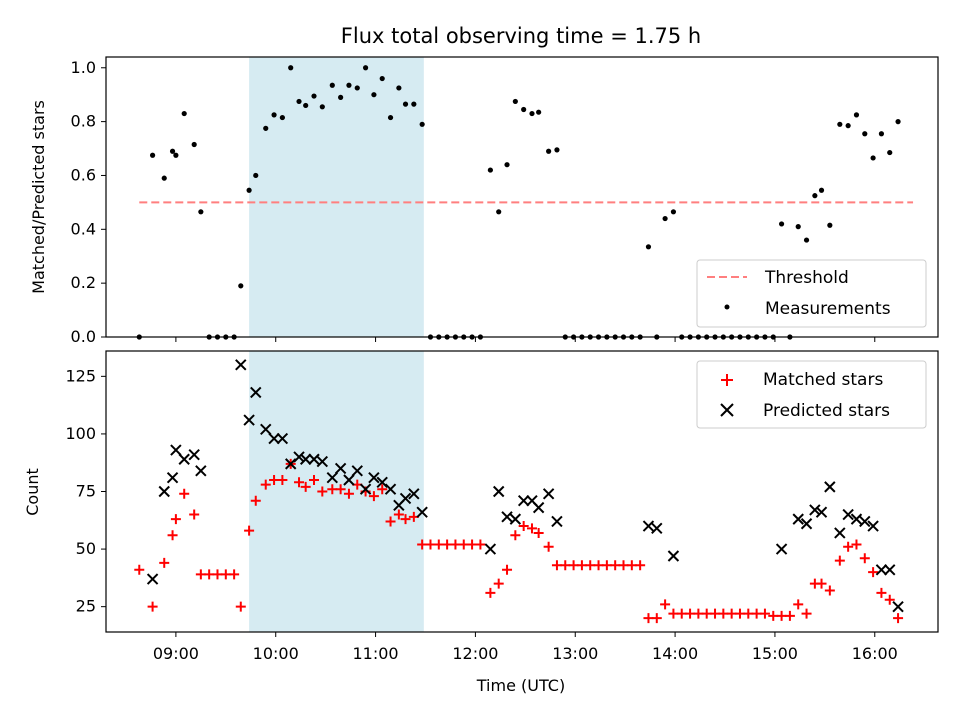  I want to click on measurements-legend-swatch, so click(727, 307).